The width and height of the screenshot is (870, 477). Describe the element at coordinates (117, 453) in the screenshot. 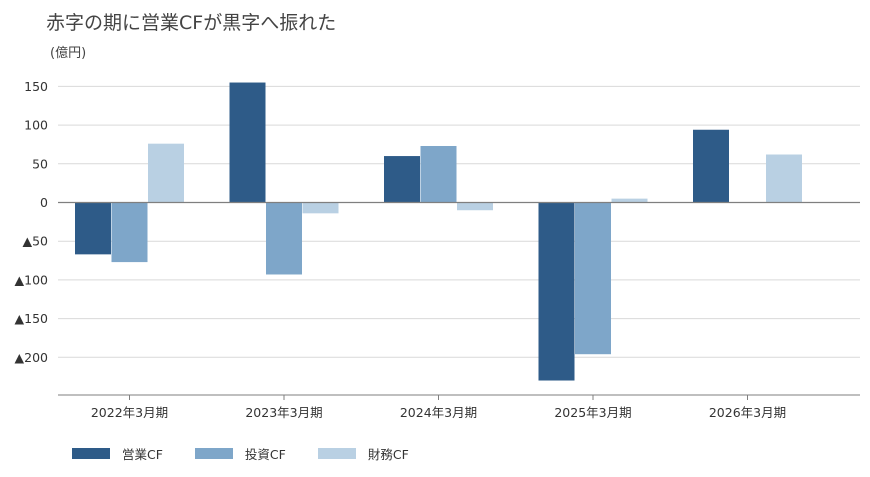

I see `legend-item-operating: 営業CF` at that location.